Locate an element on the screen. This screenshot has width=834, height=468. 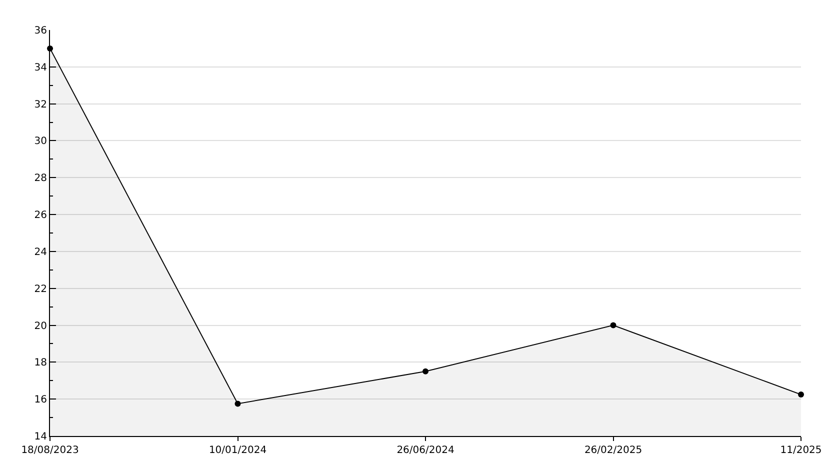
x-tick-label: 11/2025 is located at coordinates (801, 450).